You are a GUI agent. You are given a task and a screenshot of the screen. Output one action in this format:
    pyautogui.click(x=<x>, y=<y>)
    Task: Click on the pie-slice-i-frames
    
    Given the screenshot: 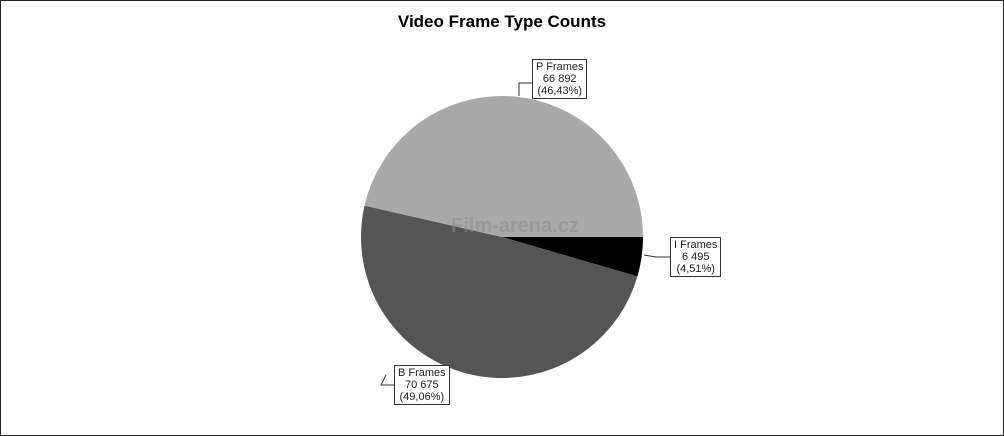 What is the action you would take?
    pyautogui.click(x=572, y=257)
    